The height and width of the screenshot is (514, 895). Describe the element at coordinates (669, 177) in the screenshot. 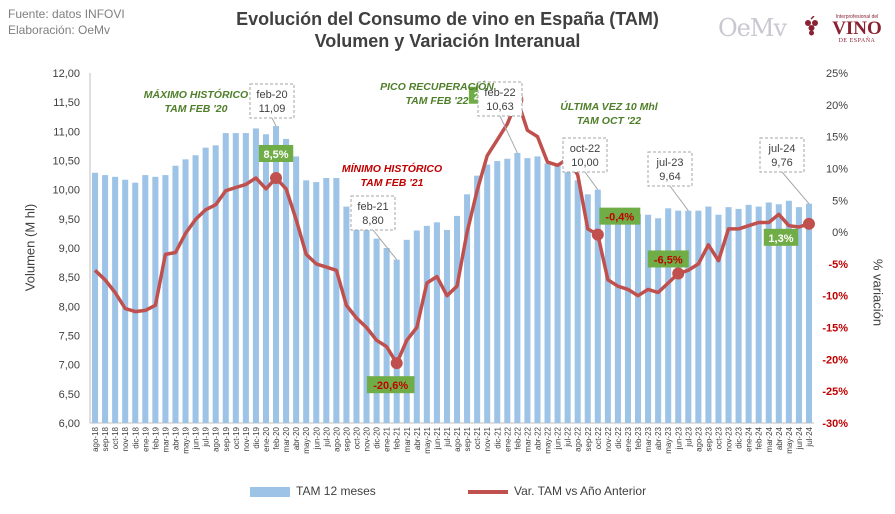

I see `callout-value: 9,64` at that location.